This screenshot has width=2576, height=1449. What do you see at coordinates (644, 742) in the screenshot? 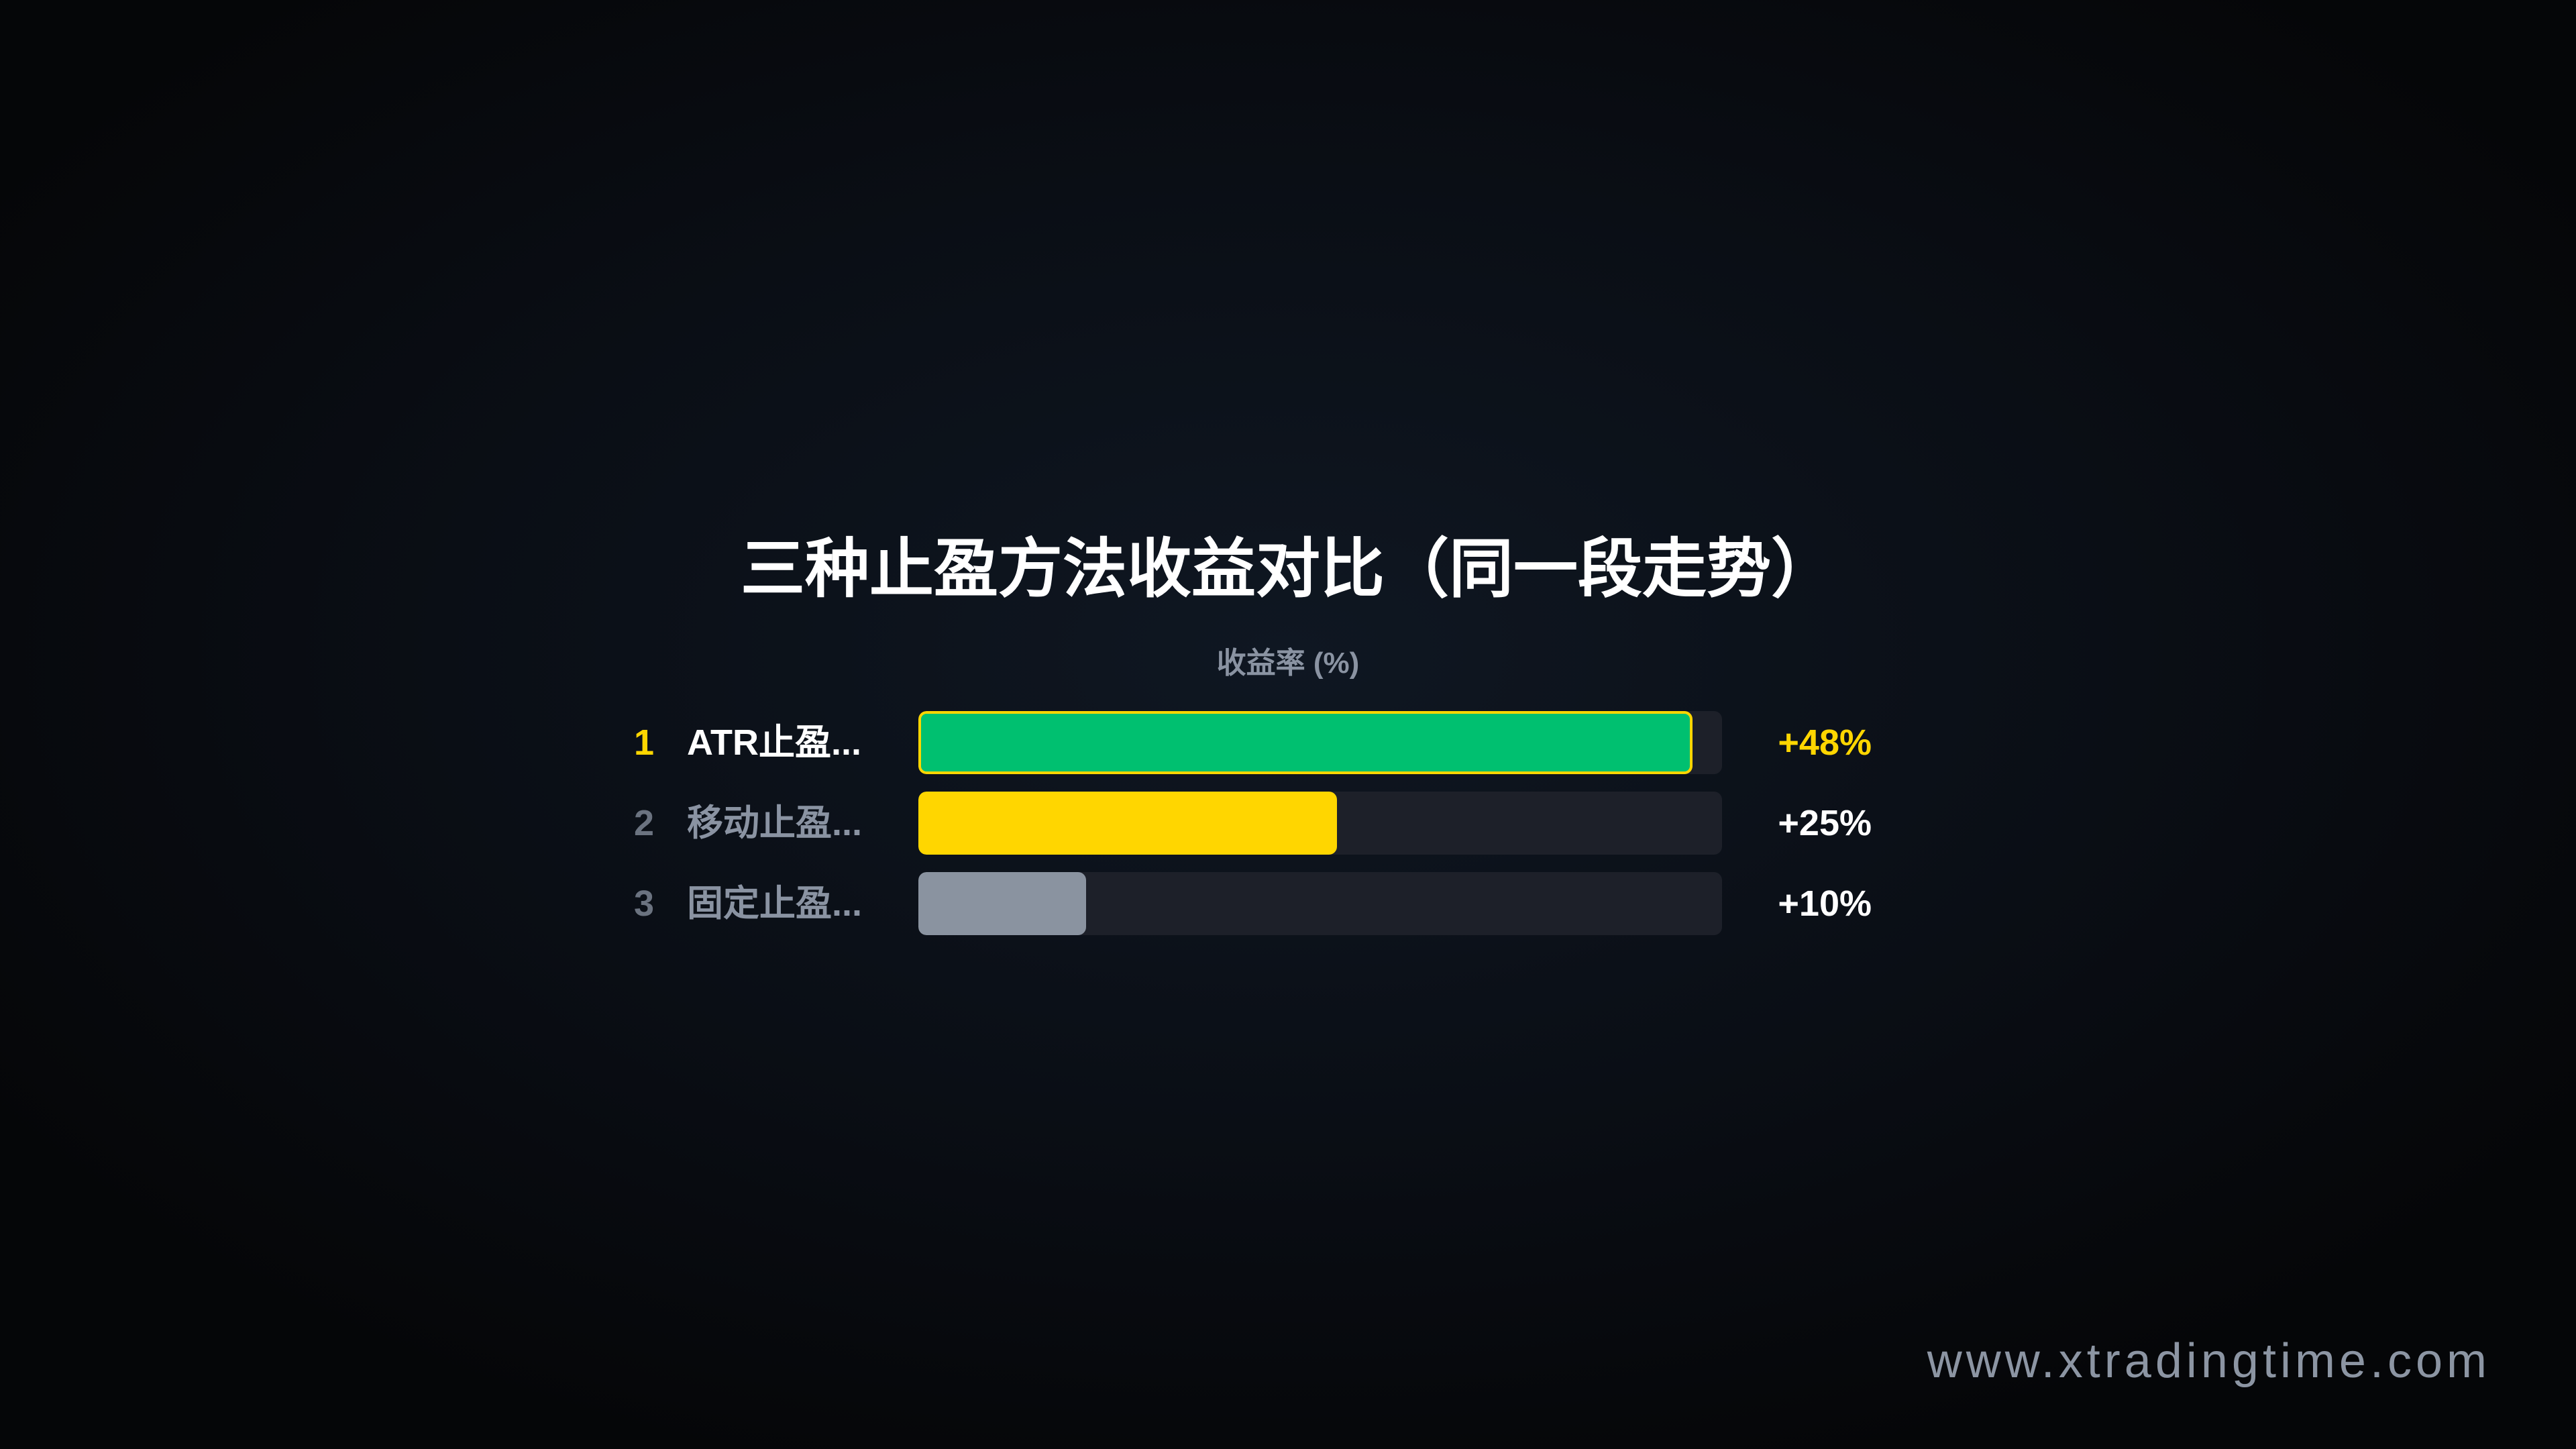
I see `rank-number: 1` at bounding box center [644, 742].